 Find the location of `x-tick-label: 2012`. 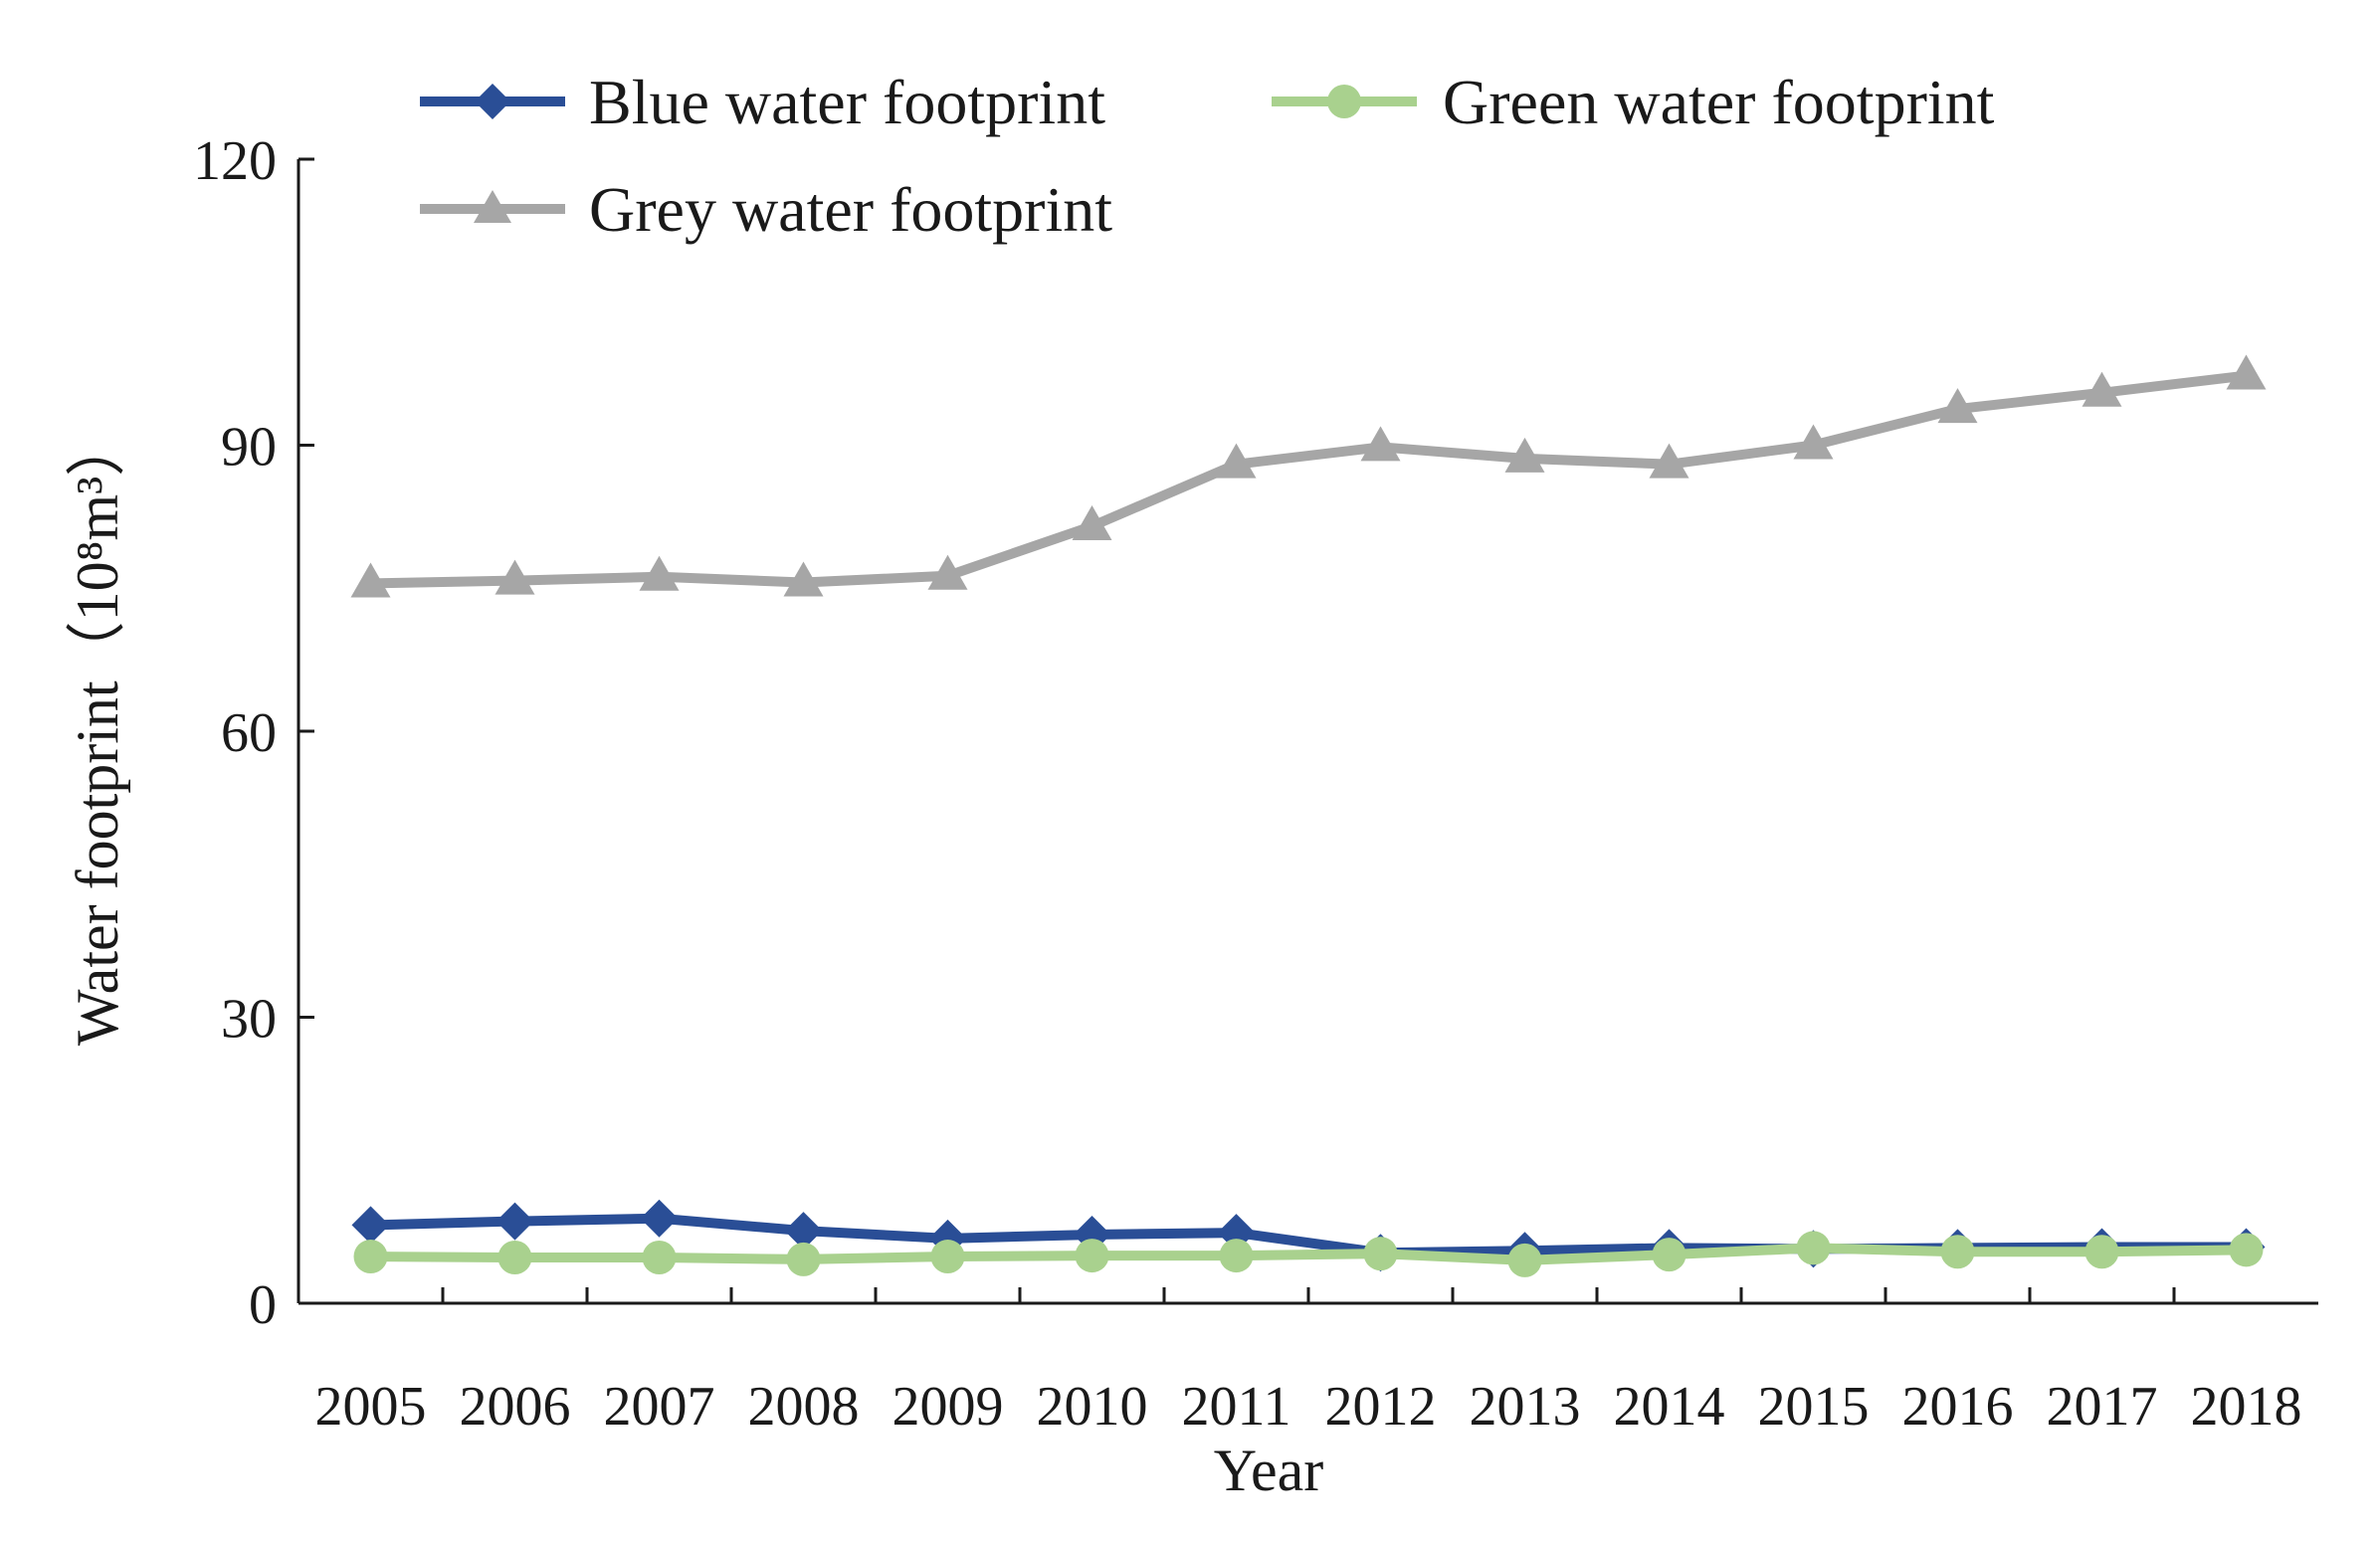

x-tick-label: 2012 is located at coordinates (1381, 1407).